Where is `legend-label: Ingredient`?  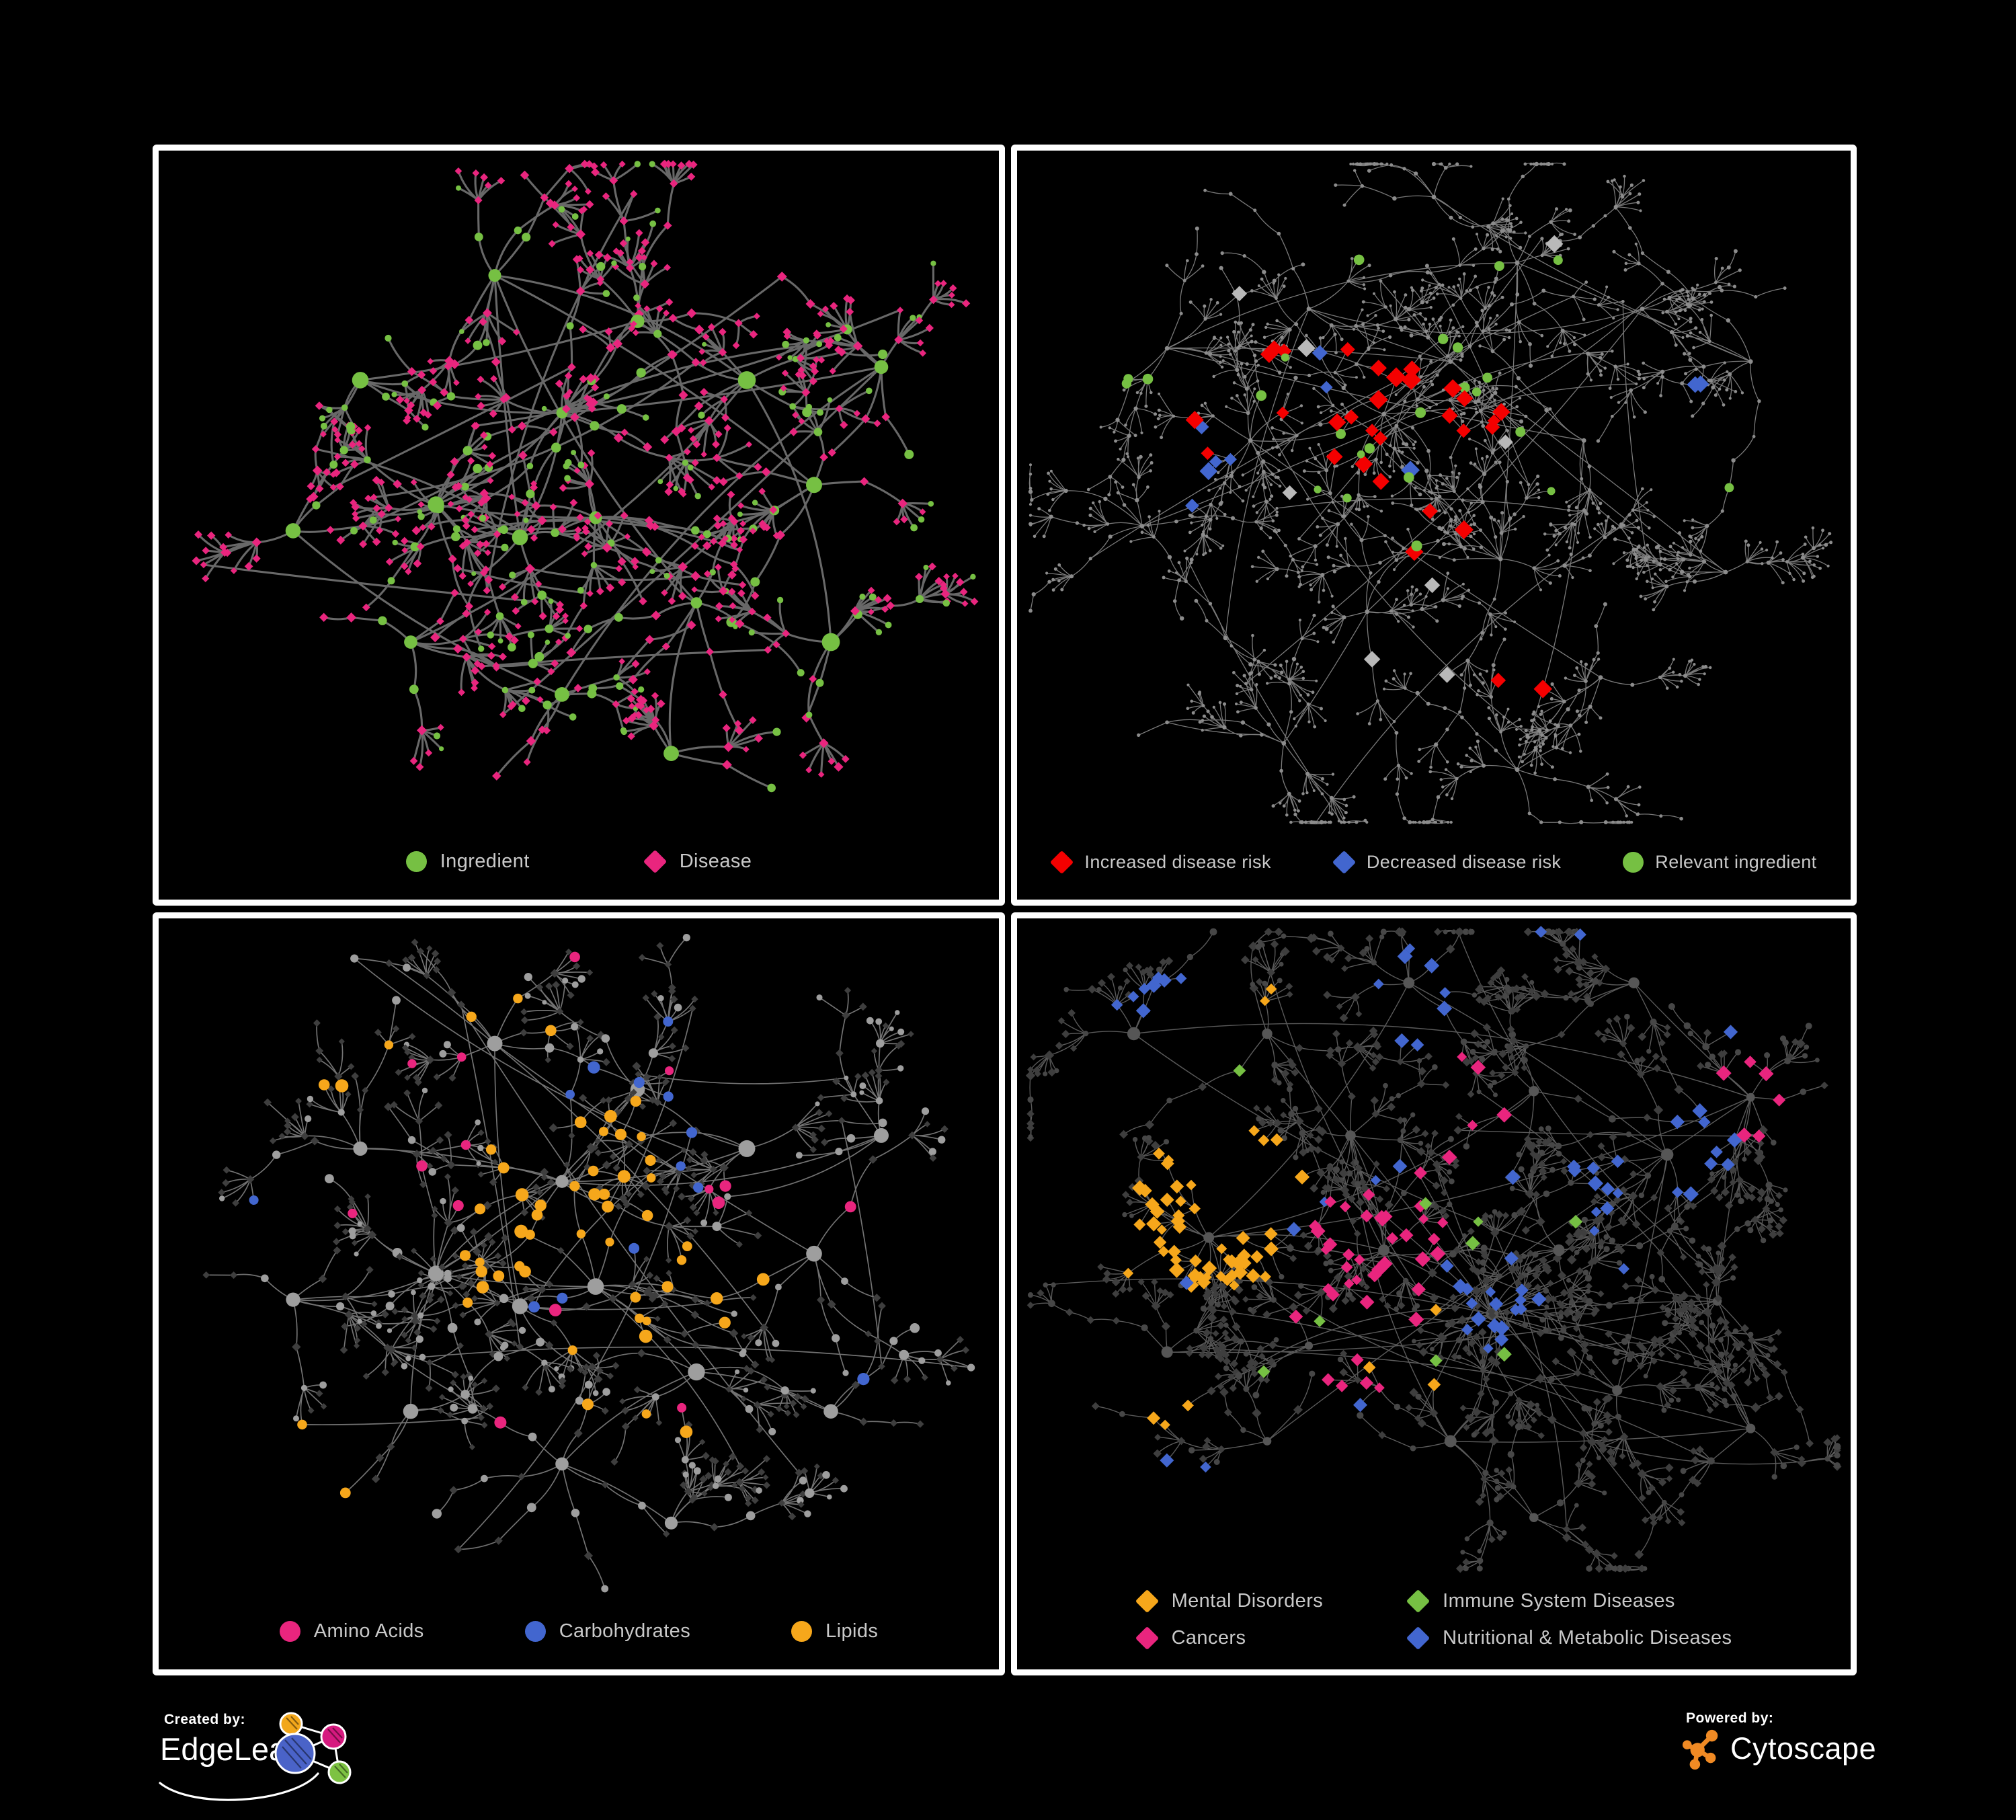
legend-label: Ingredient is located at coordinates (485, 861).